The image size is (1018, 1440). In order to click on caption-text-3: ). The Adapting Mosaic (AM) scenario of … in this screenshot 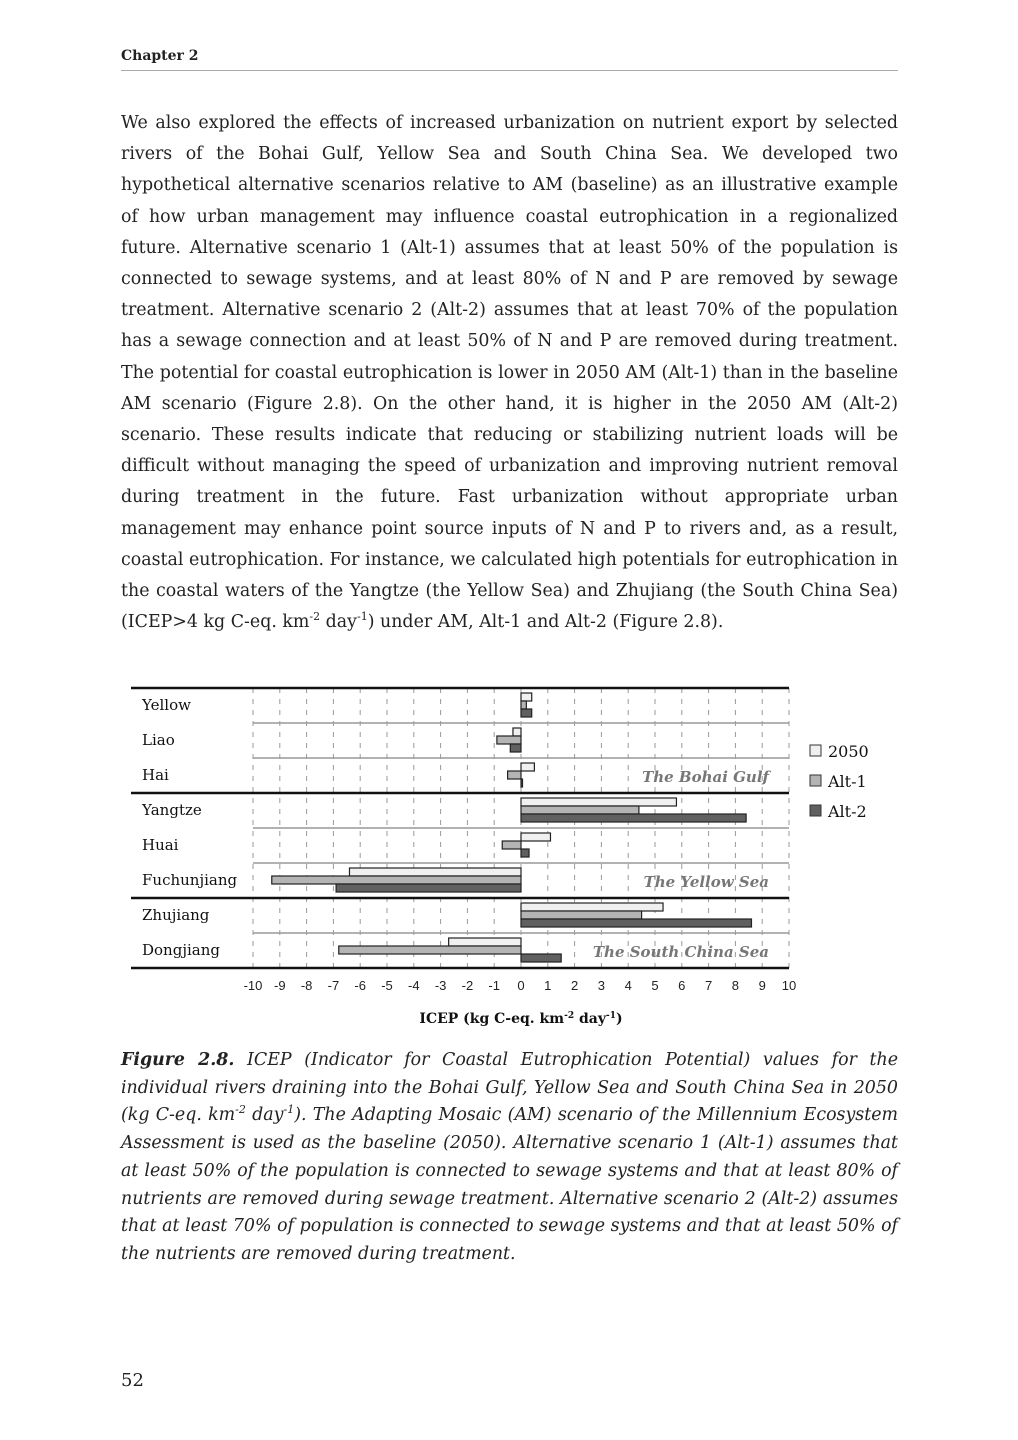, I will do `click(509, 1184)`.